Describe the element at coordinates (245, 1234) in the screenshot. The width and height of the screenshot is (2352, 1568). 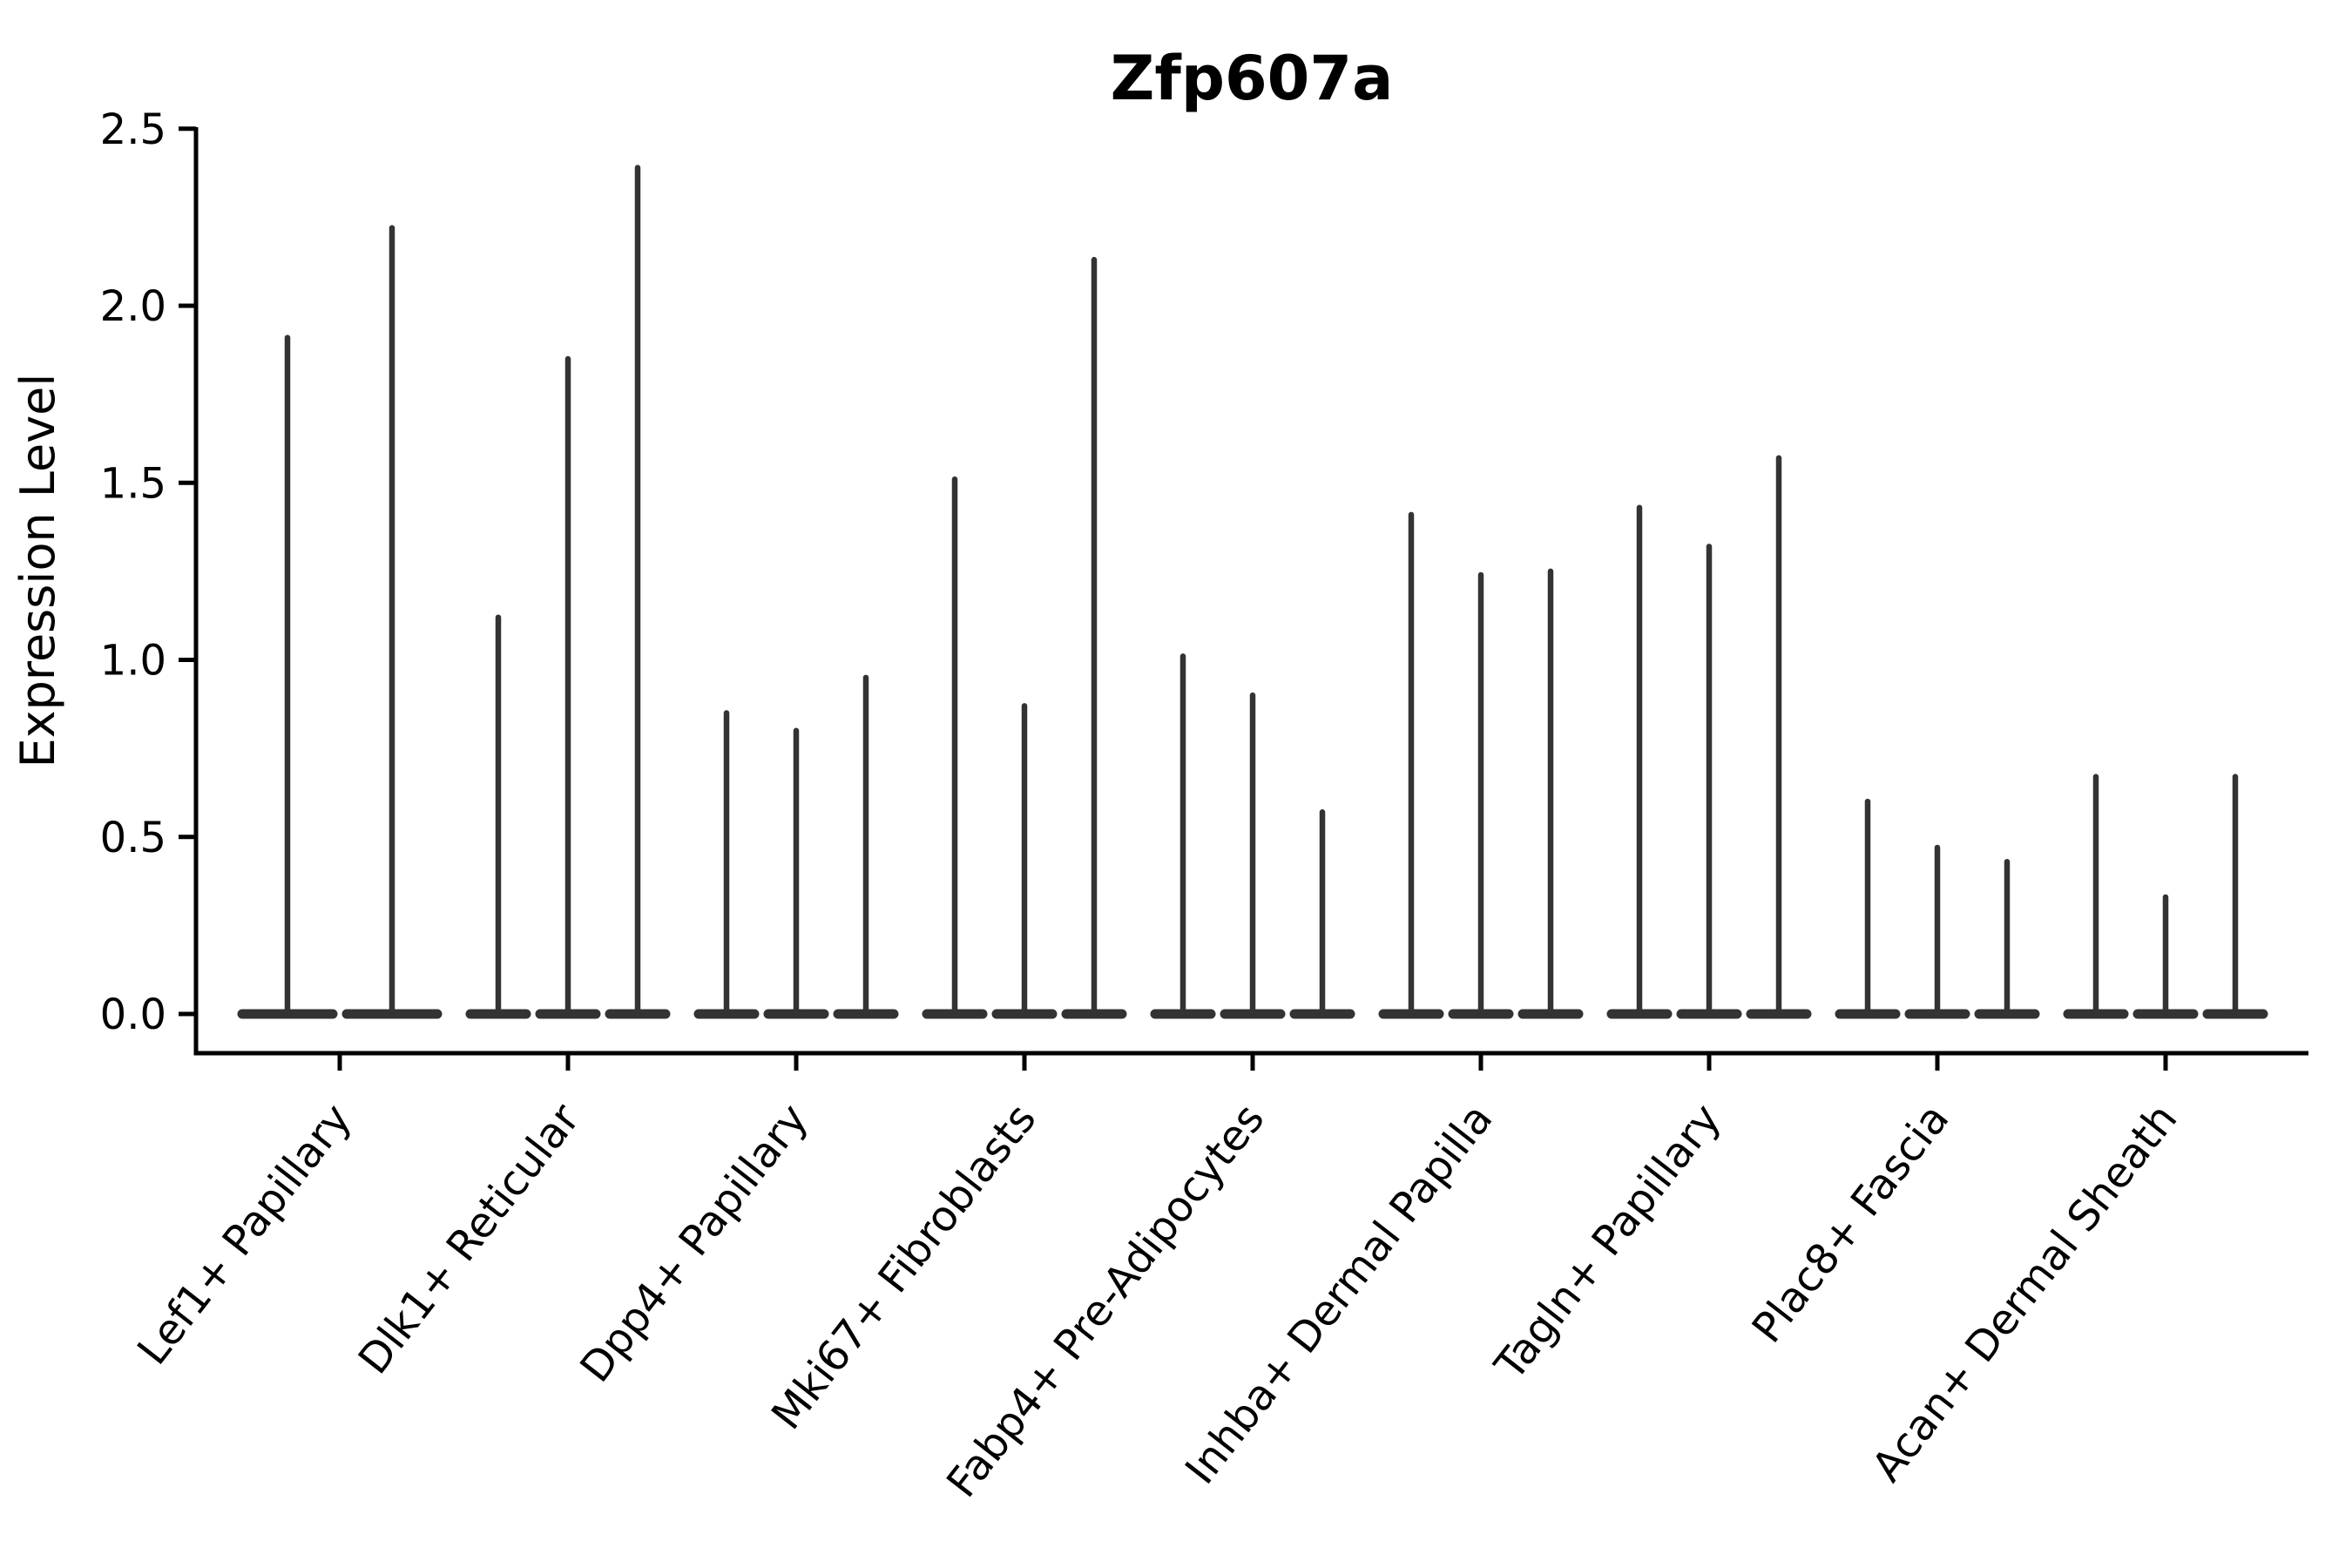
I see `x-tick-label: Lef1+ Papillary` at that location.